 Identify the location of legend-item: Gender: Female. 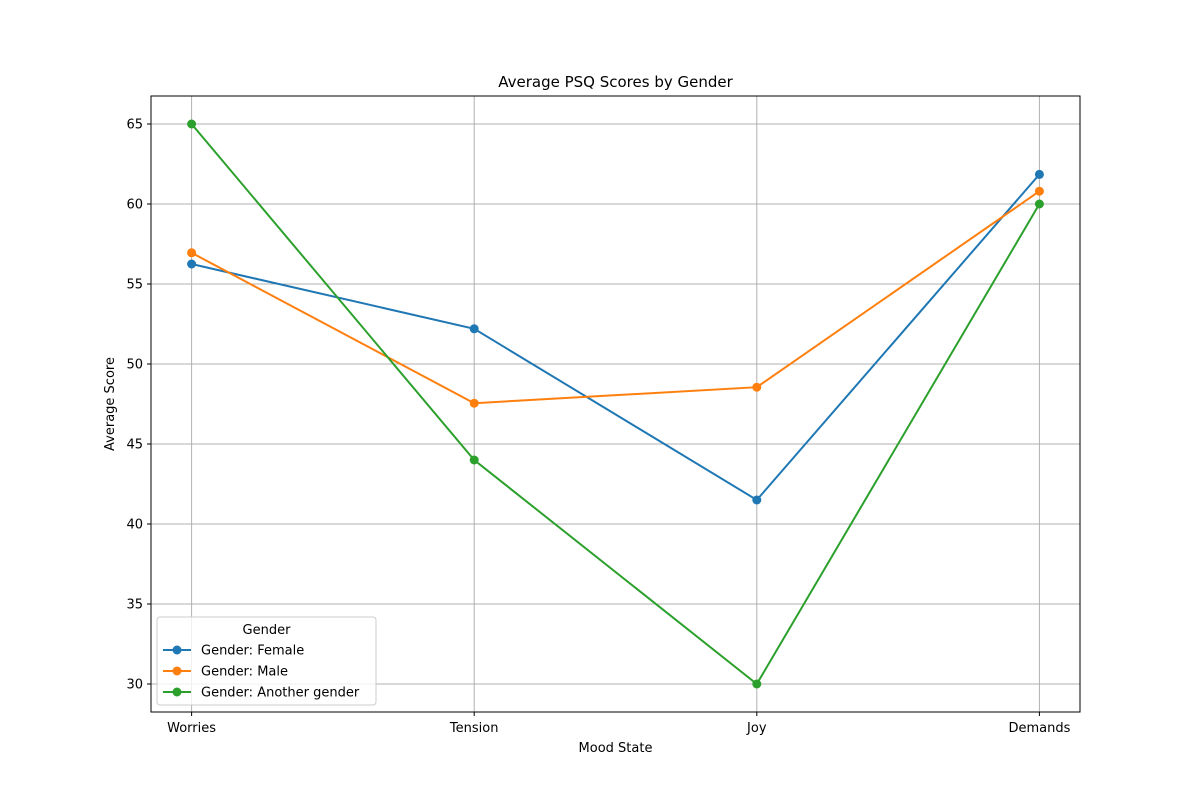
(233, 651).